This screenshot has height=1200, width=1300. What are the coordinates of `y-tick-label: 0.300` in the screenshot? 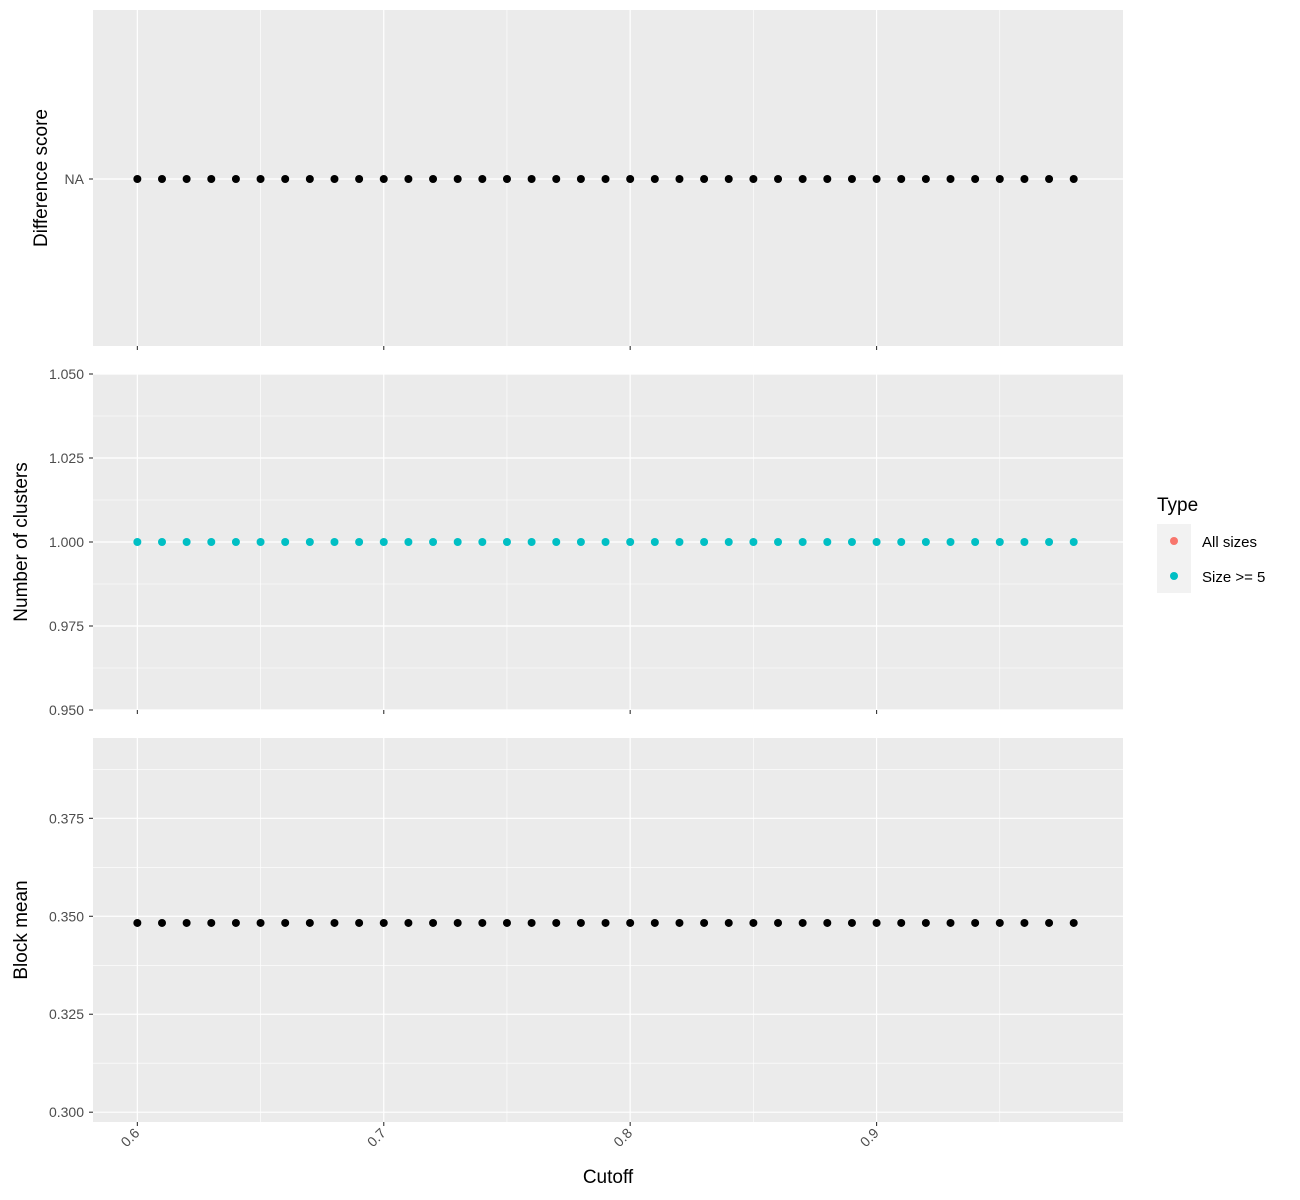 It's located at (66, 1112).